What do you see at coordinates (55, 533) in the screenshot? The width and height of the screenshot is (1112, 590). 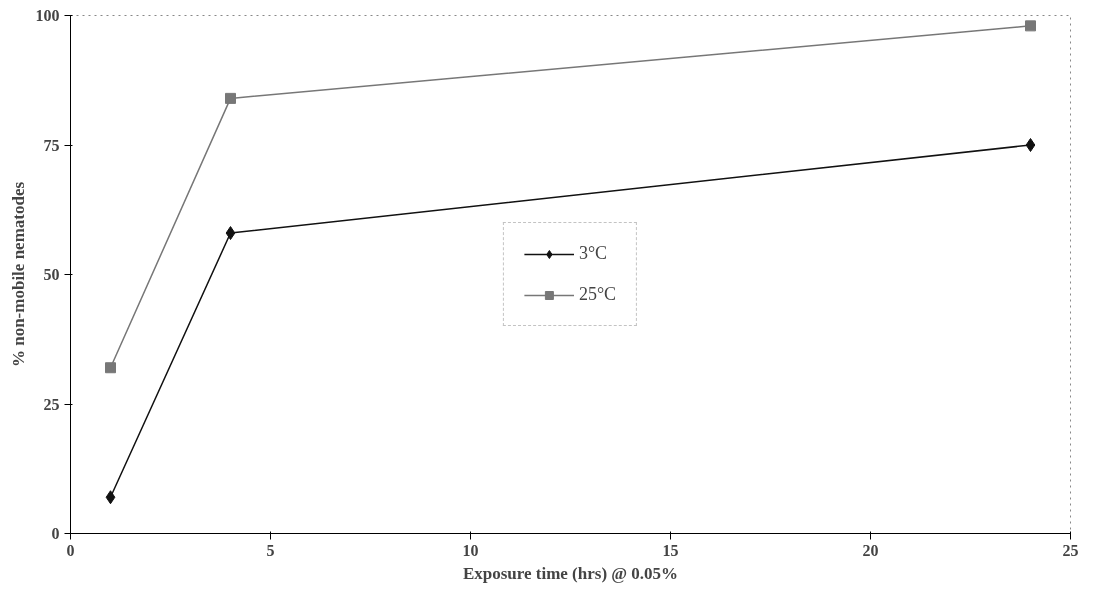 I see `y-tick-label: 0` at bounding box center [55, 533].